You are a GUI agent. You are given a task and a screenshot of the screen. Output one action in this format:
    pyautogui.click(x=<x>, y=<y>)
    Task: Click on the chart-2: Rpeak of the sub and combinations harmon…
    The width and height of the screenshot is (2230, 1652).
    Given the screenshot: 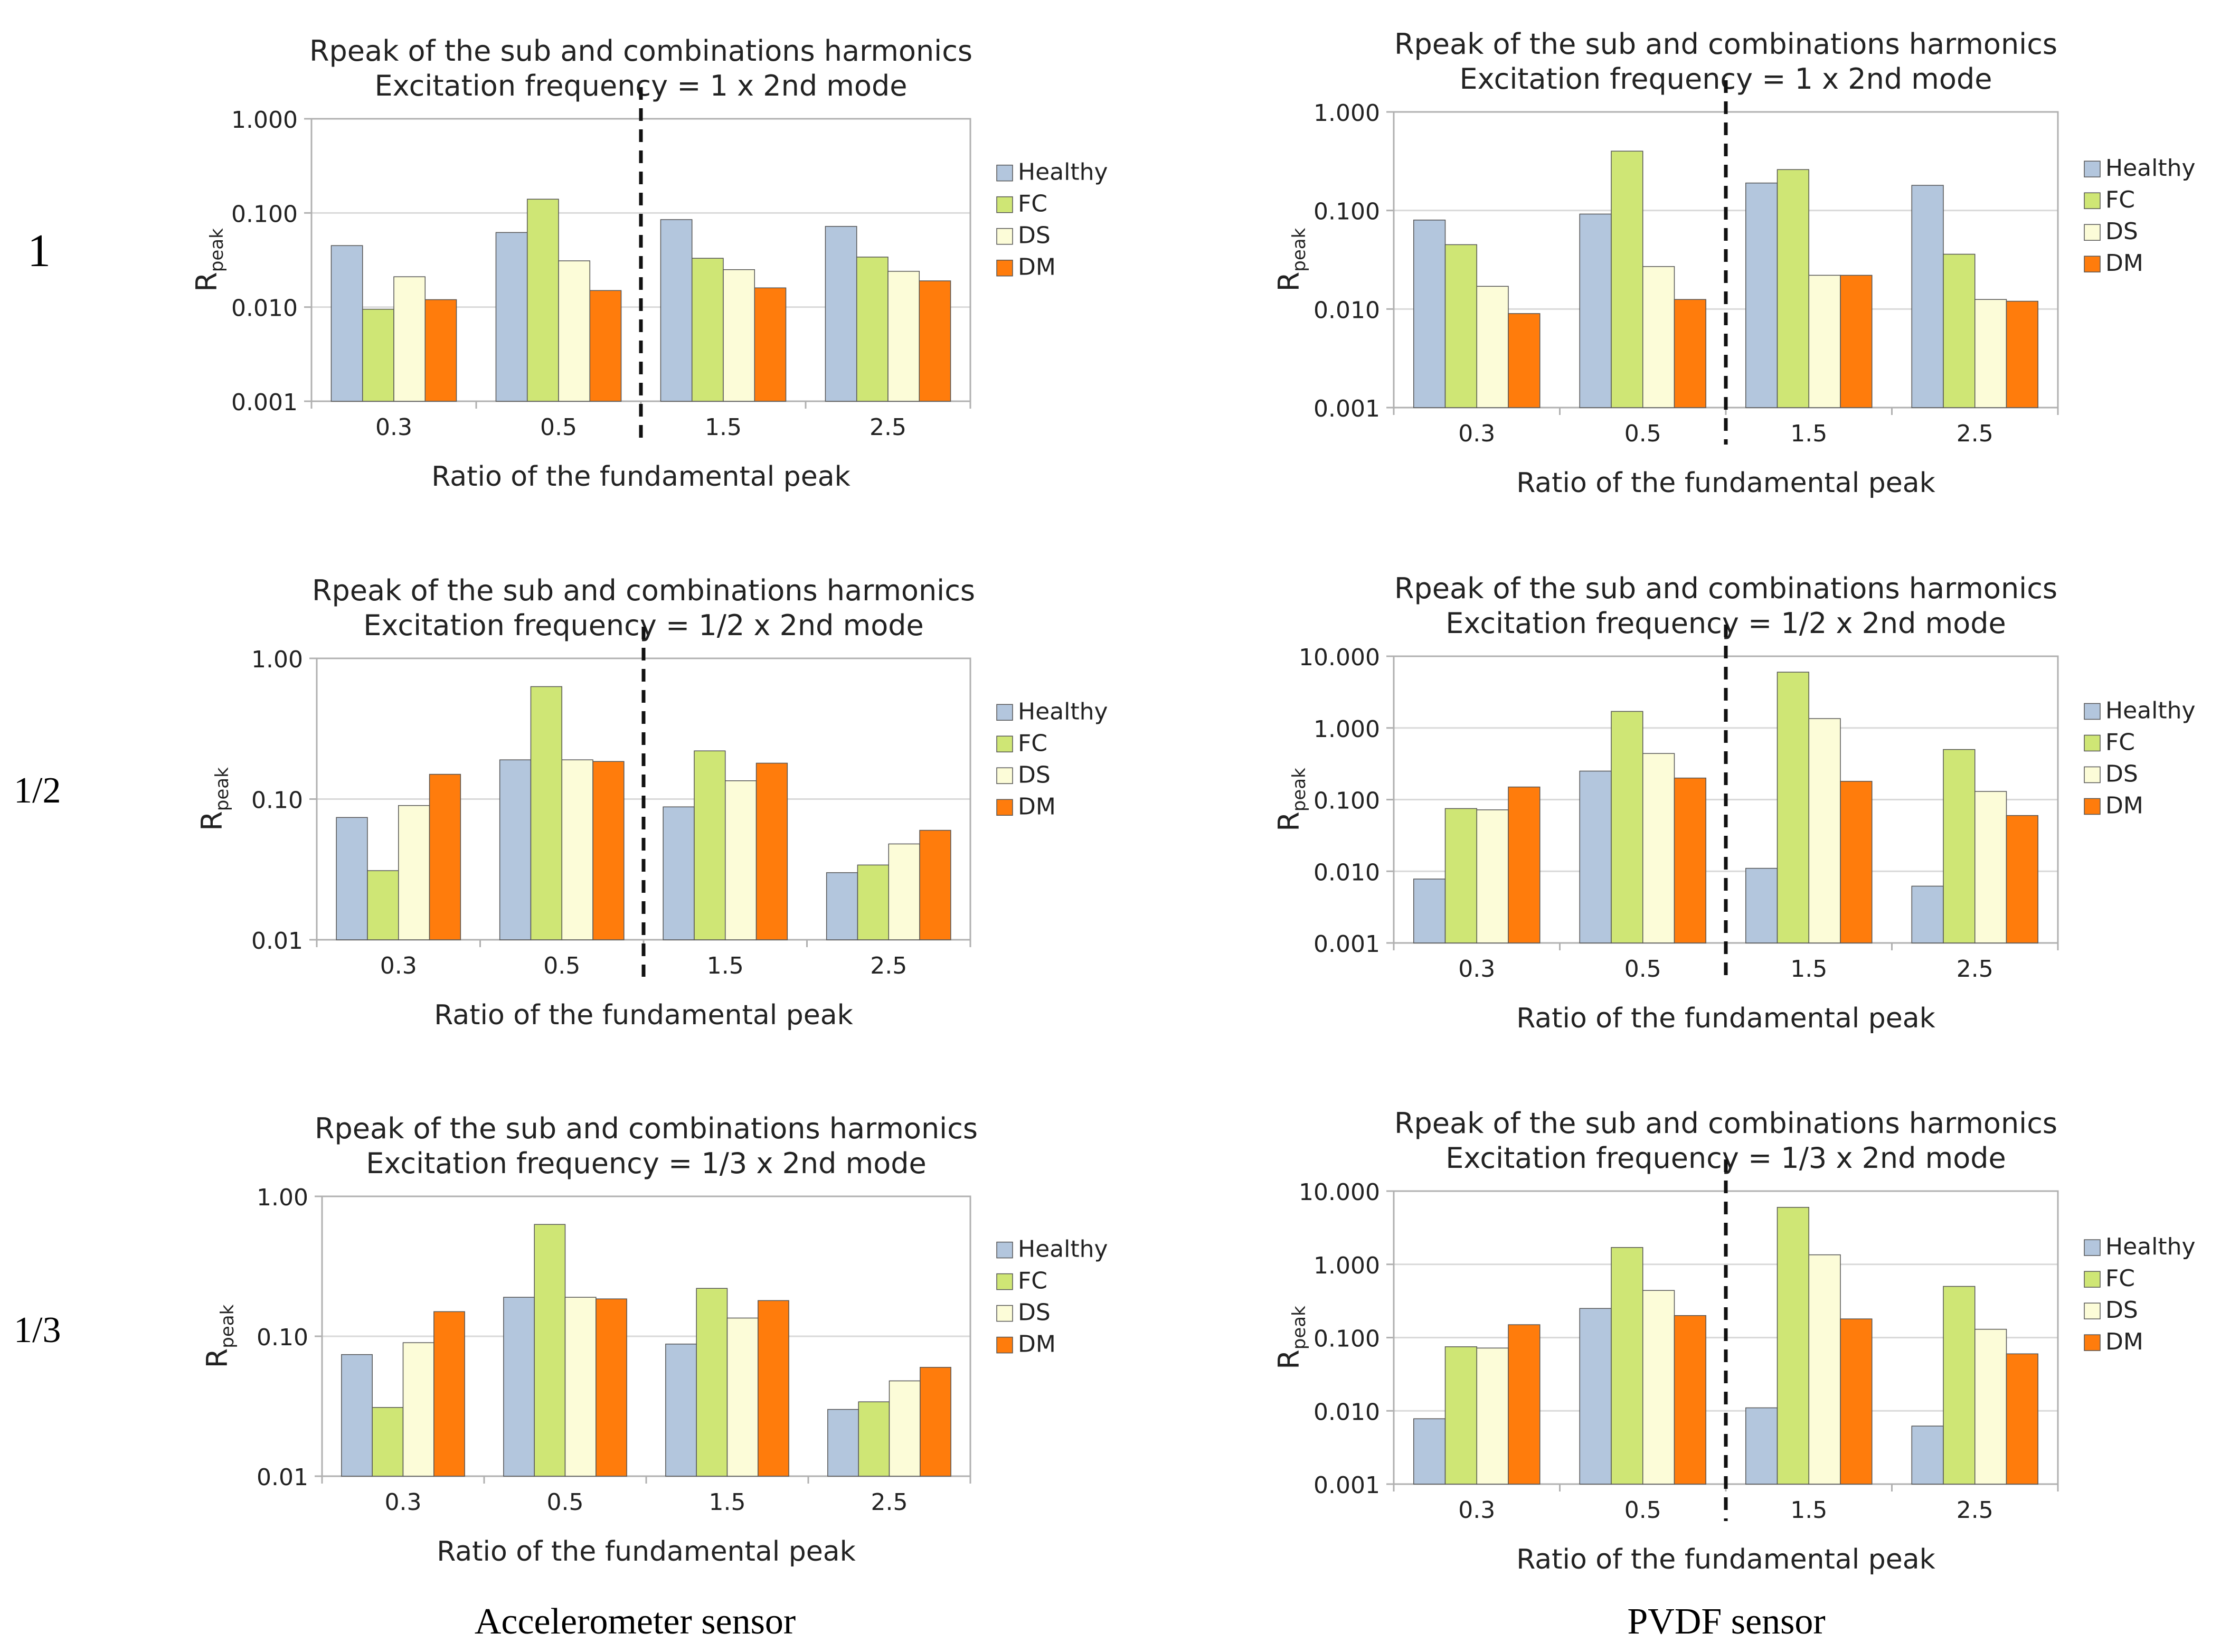 What is the action you would take?
    pyautogui.click(x=651, y=802)
    